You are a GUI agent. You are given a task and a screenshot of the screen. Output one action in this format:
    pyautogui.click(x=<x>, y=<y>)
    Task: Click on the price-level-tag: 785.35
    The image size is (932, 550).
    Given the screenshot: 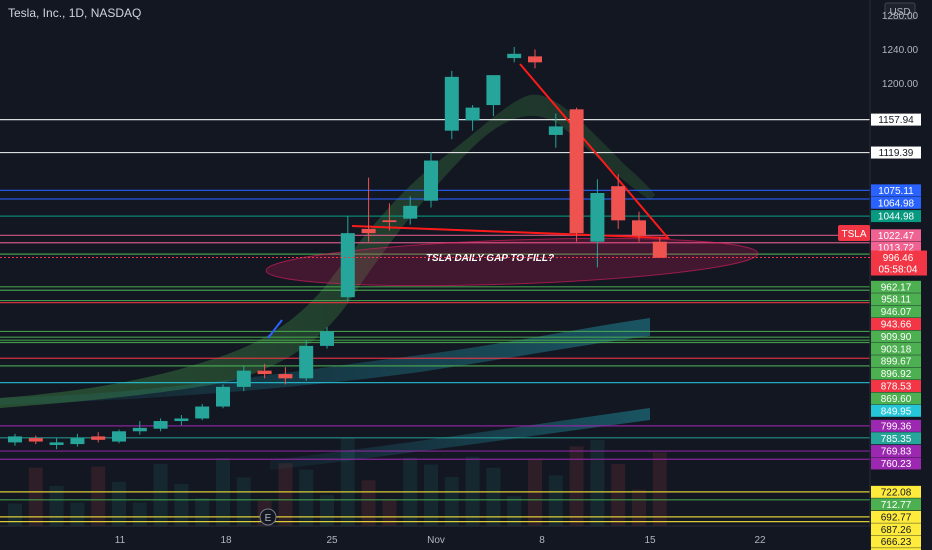 What is the action you would take?
    pyautogui.click(x=896, y=439)
    